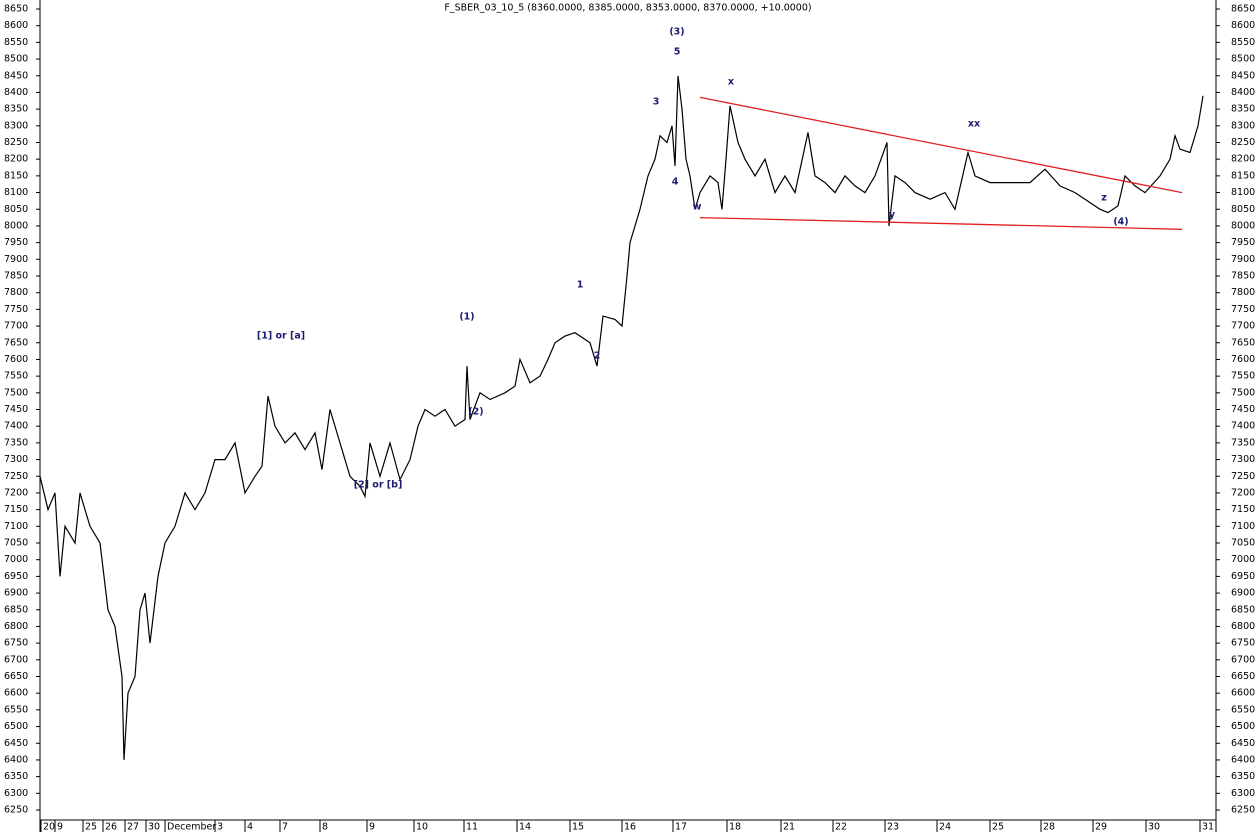 Image resolution: width=1256 pixels, height=832 pixels. Describe the element at coordinates (16, 810) in the screenshot. I see `y-tick-label: 6250` at that location.